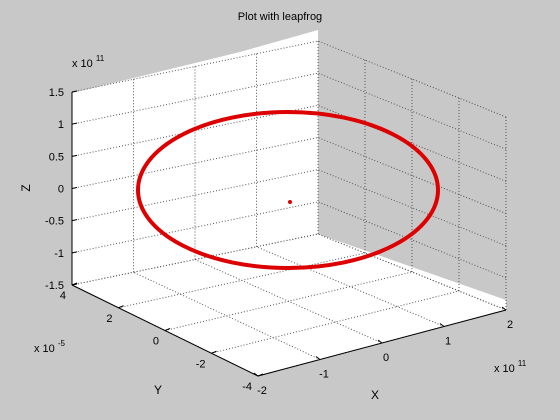 The height and width of the screenshot is (420, 560). I want to click on center-point, so click(290, 202).